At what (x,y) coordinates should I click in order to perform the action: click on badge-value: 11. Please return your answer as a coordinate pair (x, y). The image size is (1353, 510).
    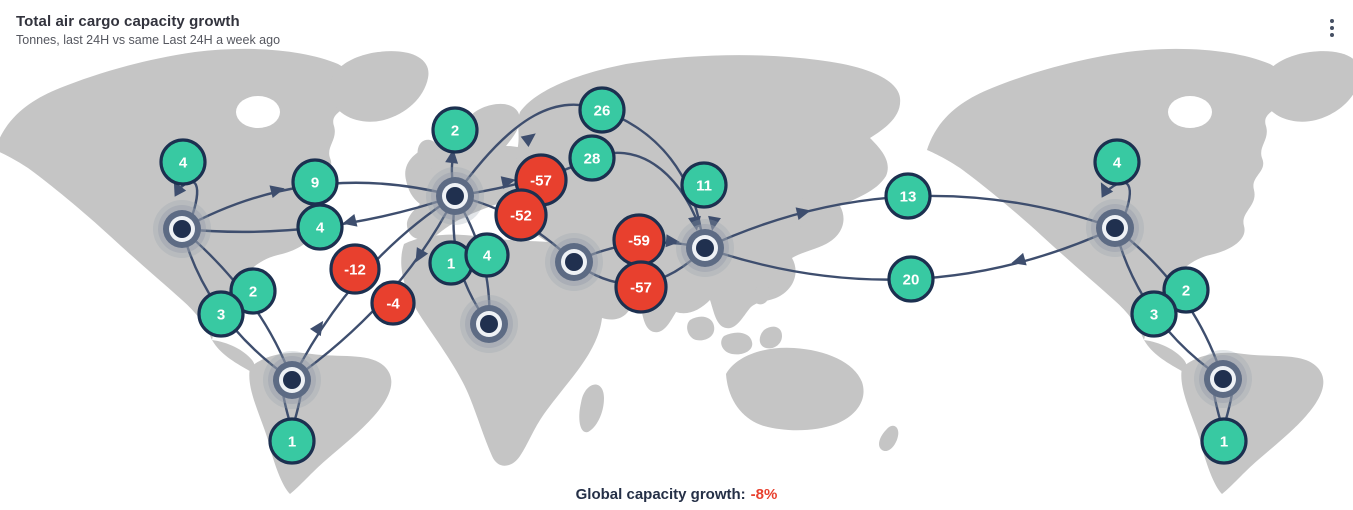
    Looking at the image, I should click on (704, 185).